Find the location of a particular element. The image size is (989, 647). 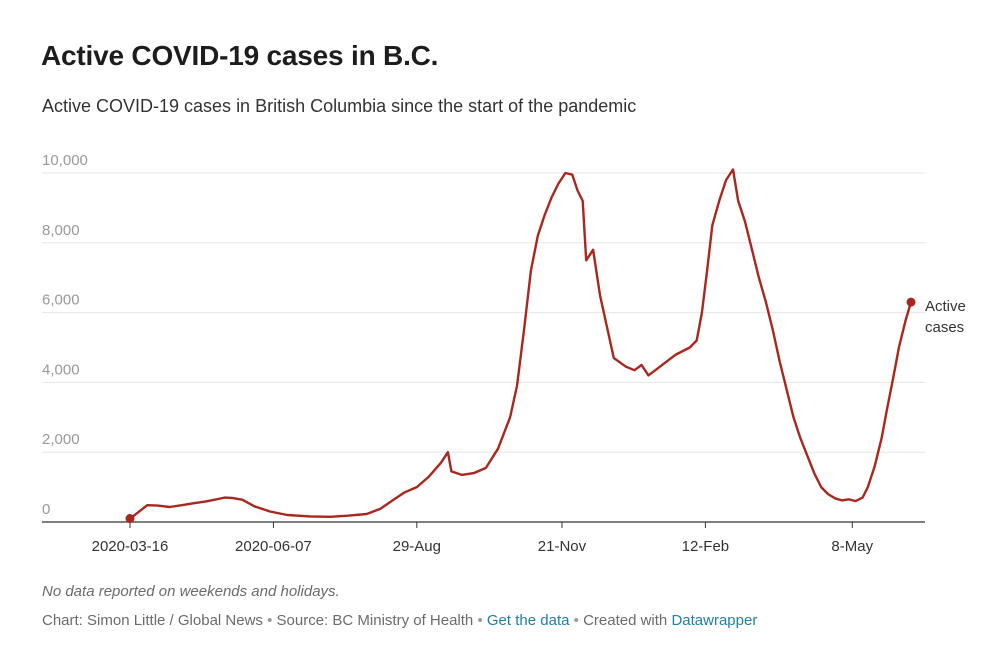

series-end-label: Active cases is located at coordinates (945, 317).